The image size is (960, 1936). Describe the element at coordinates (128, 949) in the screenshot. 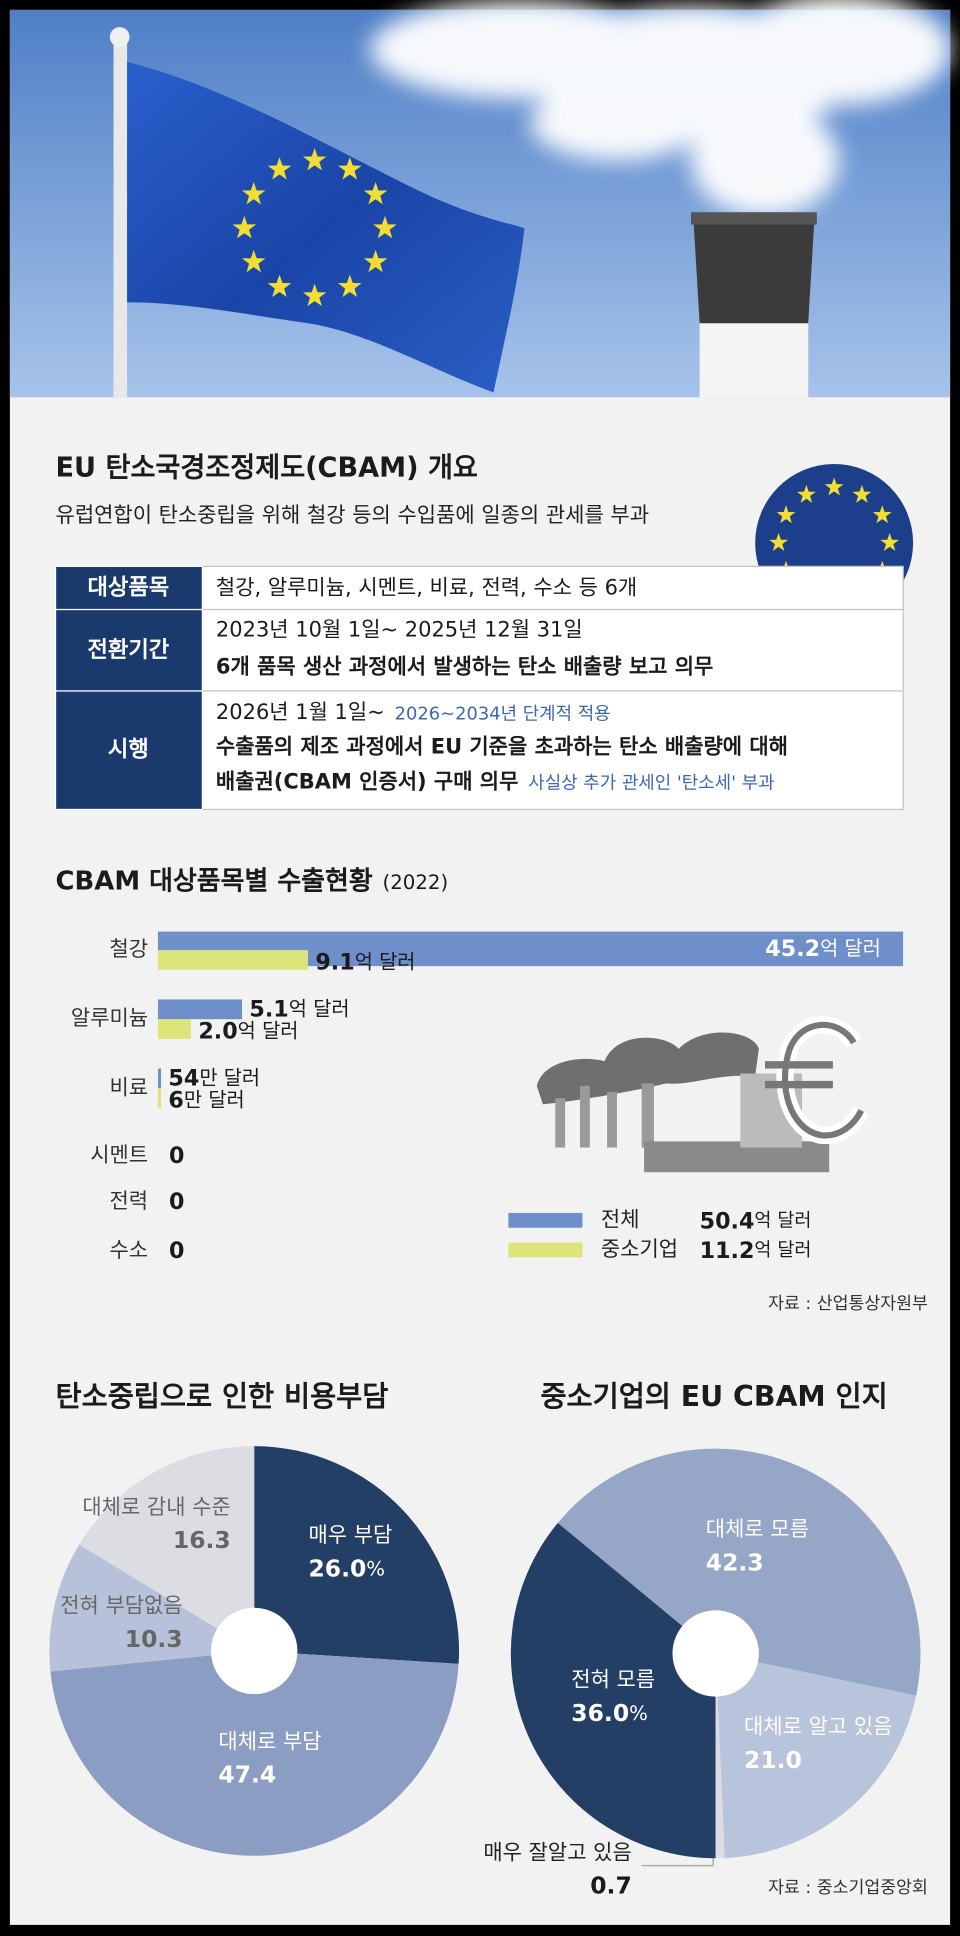

I see `category-label: 철강` at that location.